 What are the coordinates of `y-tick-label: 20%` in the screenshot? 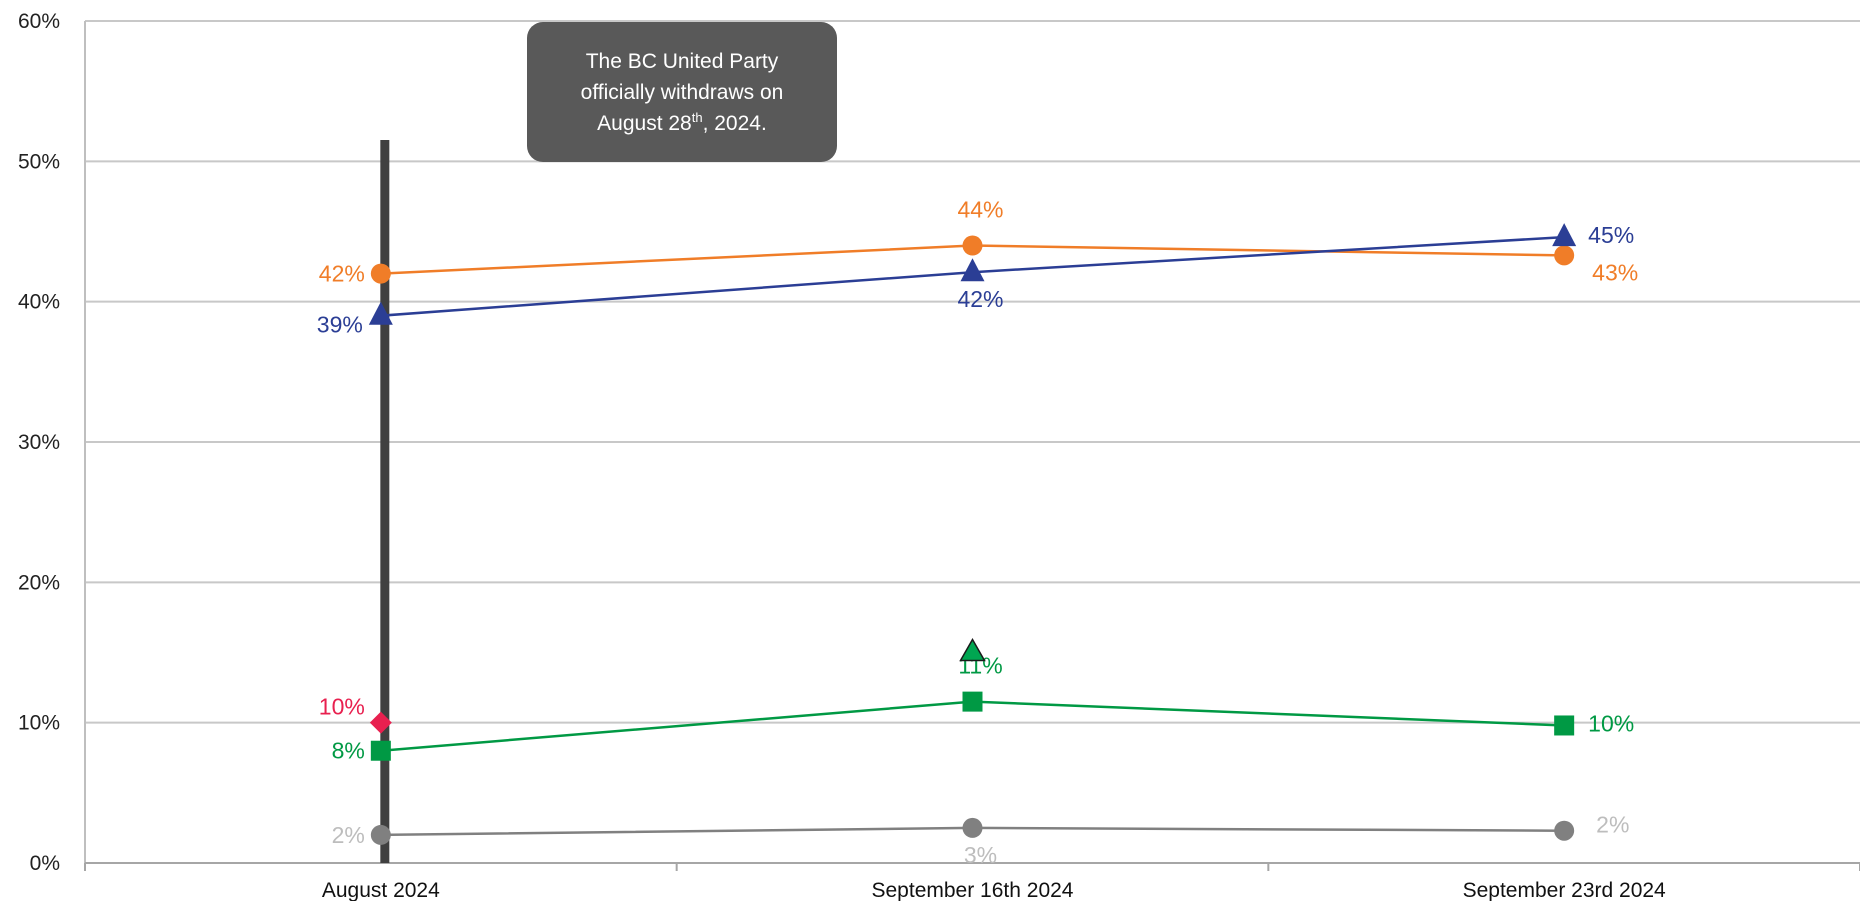 It's located at (39, 582).